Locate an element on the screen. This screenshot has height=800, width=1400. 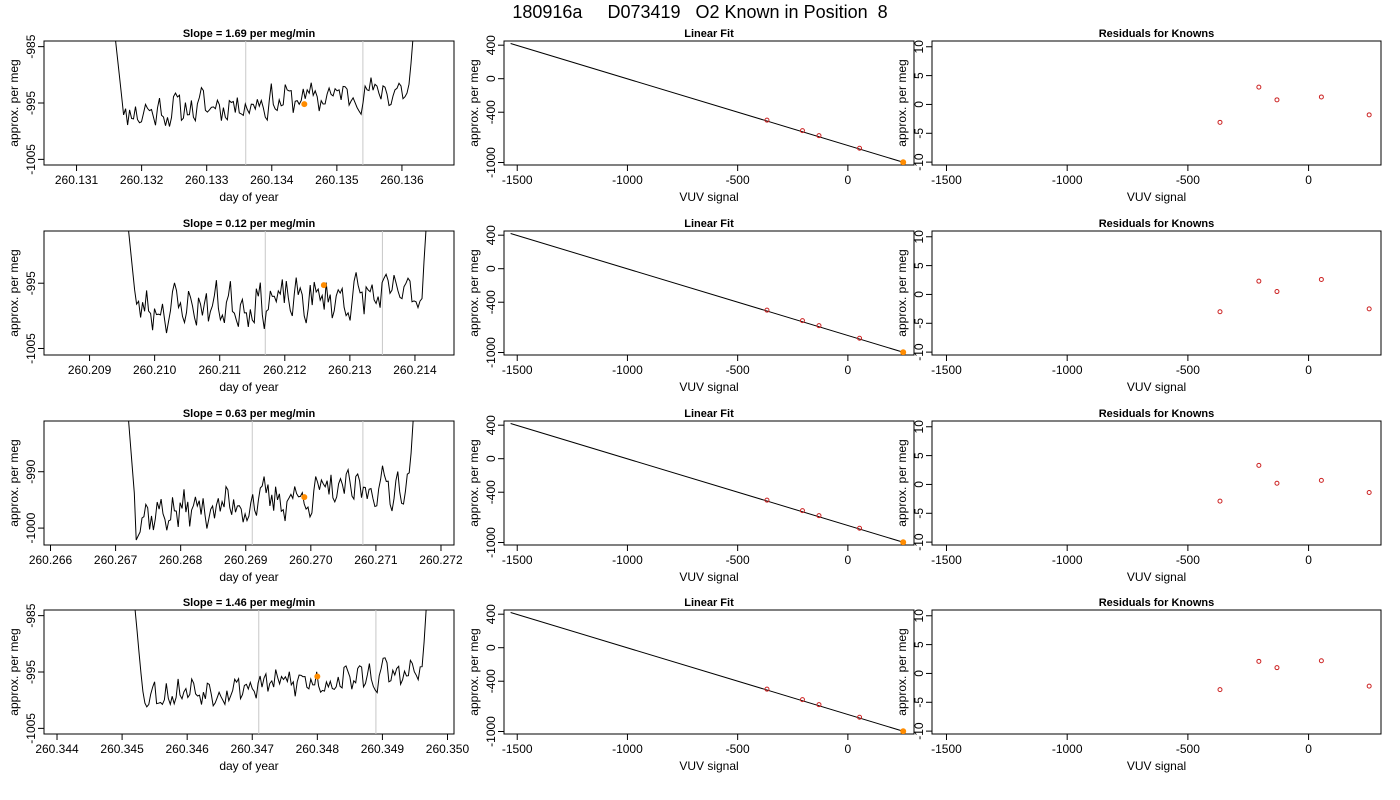
panel-title: Slope = 1.46 per meg/min is located at coordinates (249, 603).